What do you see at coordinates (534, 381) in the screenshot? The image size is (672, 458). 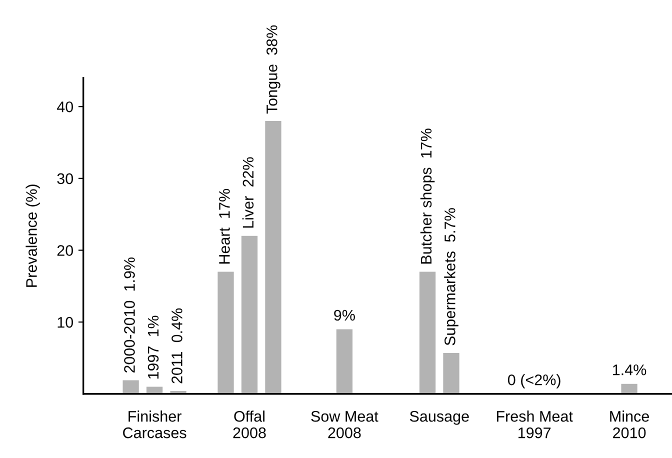 I see `data-label: 0 (<2%)` at bounding box center [534, 381].